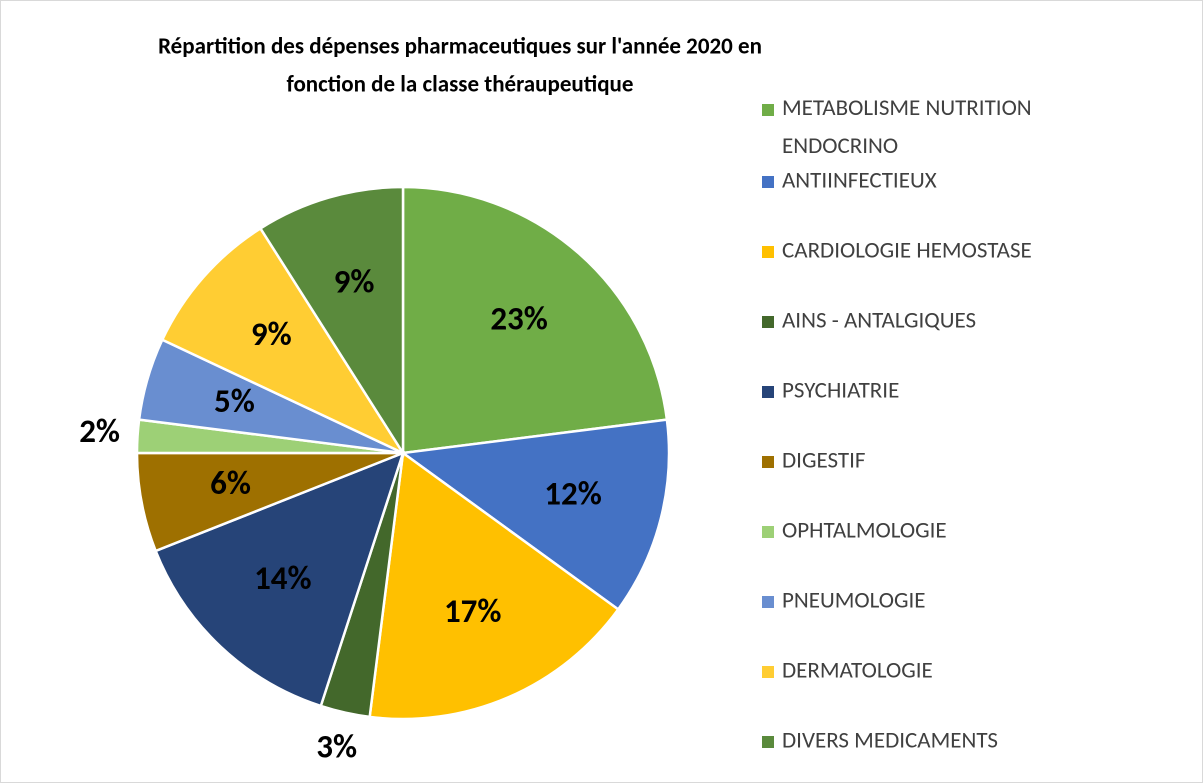 Image resolution: width=1203 pixels, height=783 pixels. What do you see at coordinates (854, 600) in the screenshot?
I see `legend-label: PNEUMOLOGIE` at bounding box center [854, 600].